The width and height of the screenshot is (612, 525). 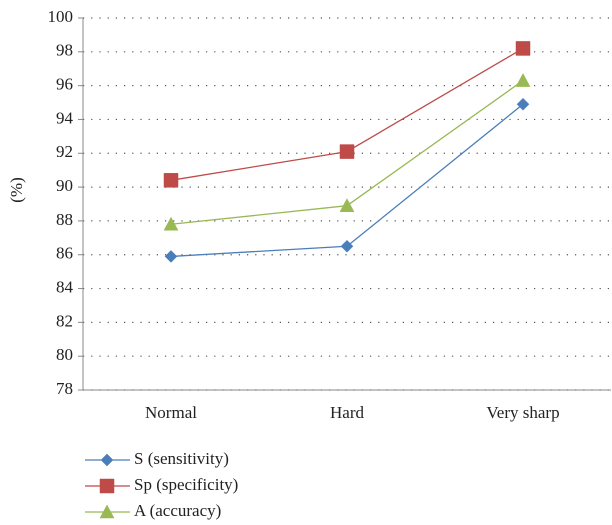 What do you see at coordinates (347, 114) in the screenshot?
I see `series-line` at bounding box center [347, 114].